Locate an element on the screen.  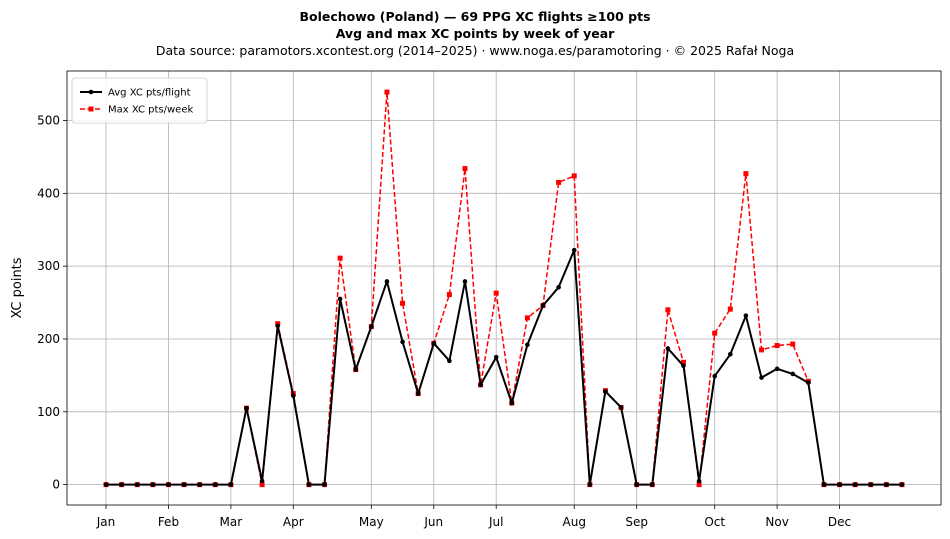
x-tick-label: Oct is located at coordinates (714, 522).